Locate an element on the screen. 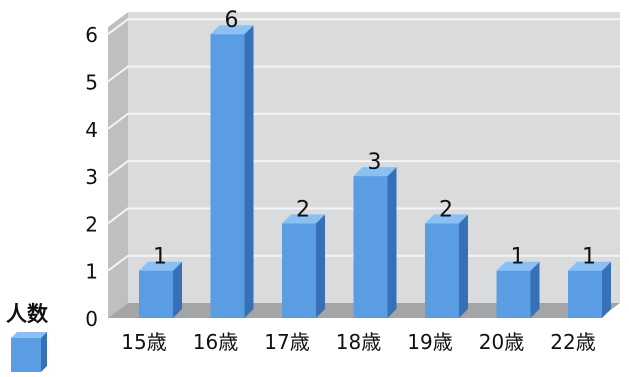  y-tick-label: 0 is located at coordinates (91, 319).